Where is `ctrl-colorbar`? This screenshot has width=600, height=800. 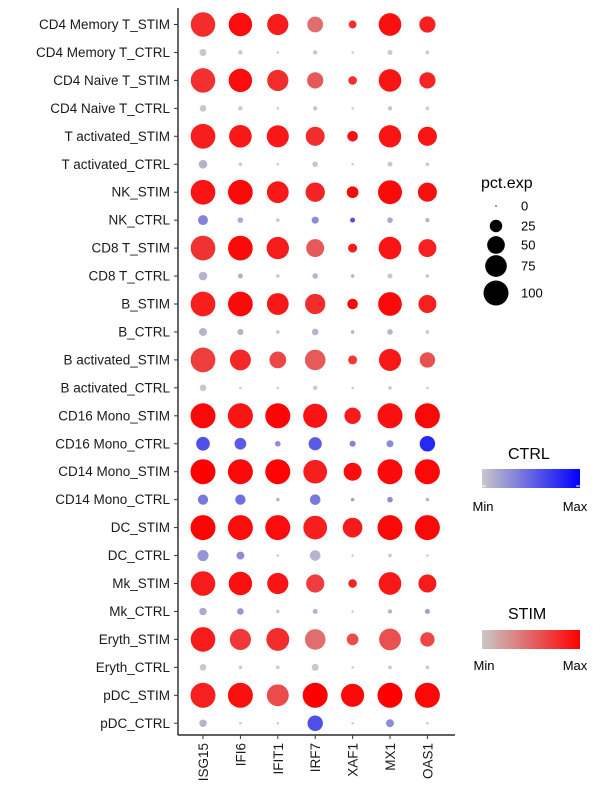
ctrl-colorbar is located at coordinates (531, 478).